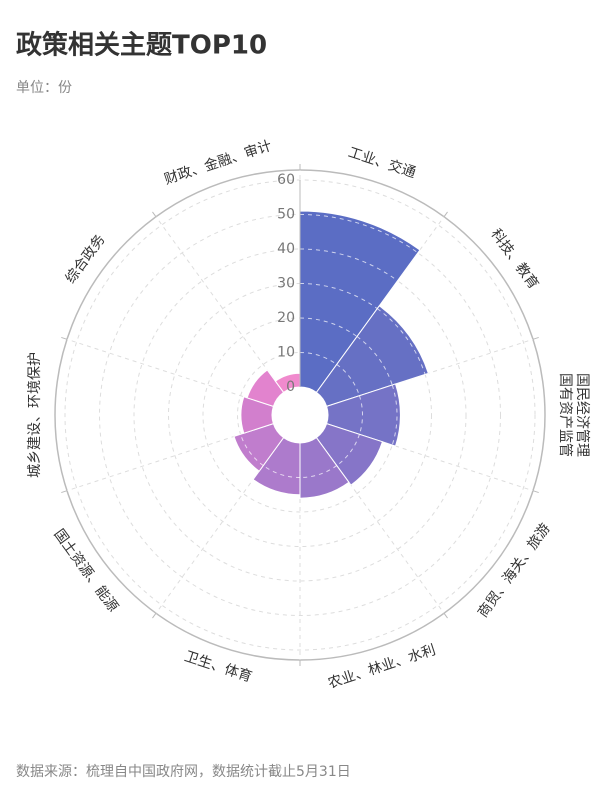  I want to click on category-label: 商贸、海关、旅游, so click(514, 571).